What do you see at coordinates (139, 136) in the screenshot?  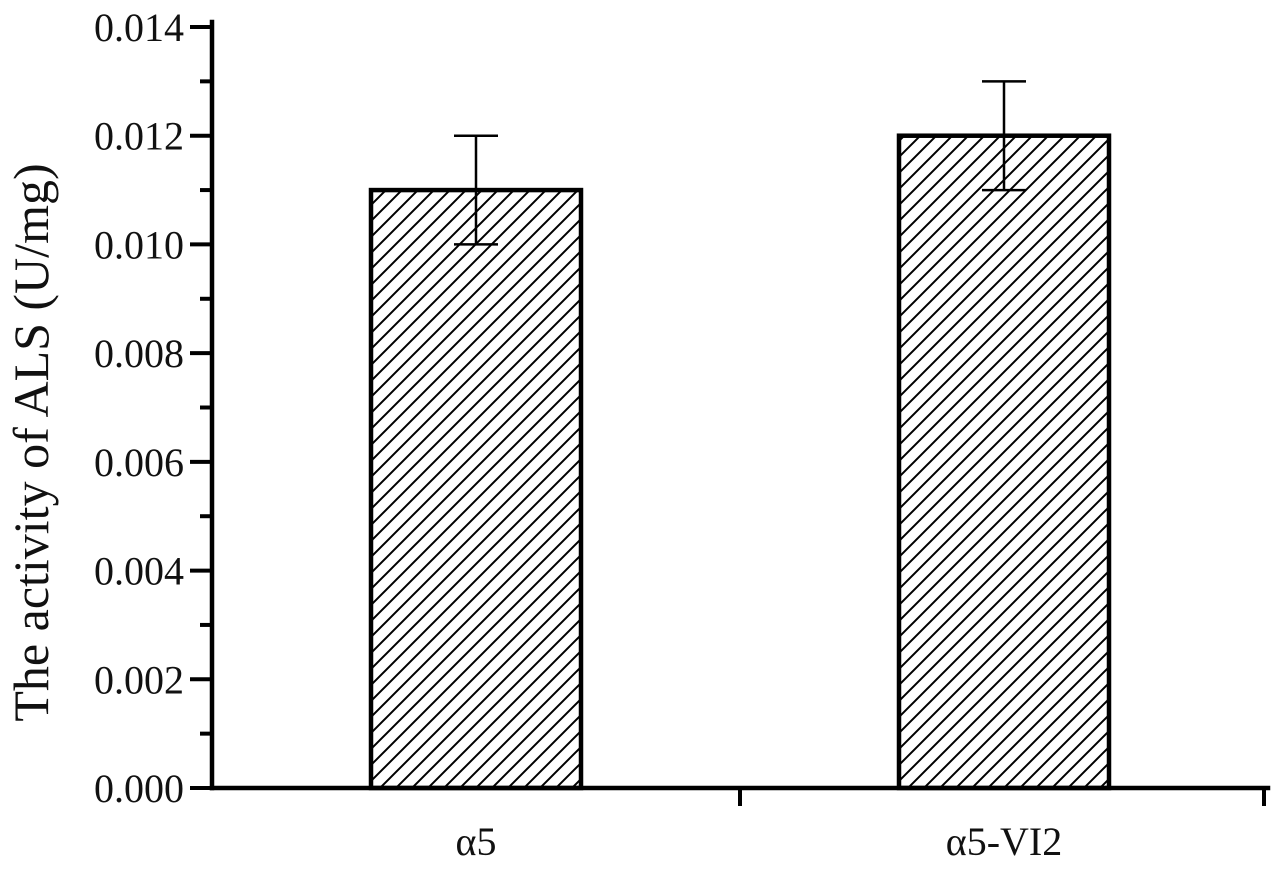 I see `y-tick-label: 0.012` at bounding box center [139, 136].